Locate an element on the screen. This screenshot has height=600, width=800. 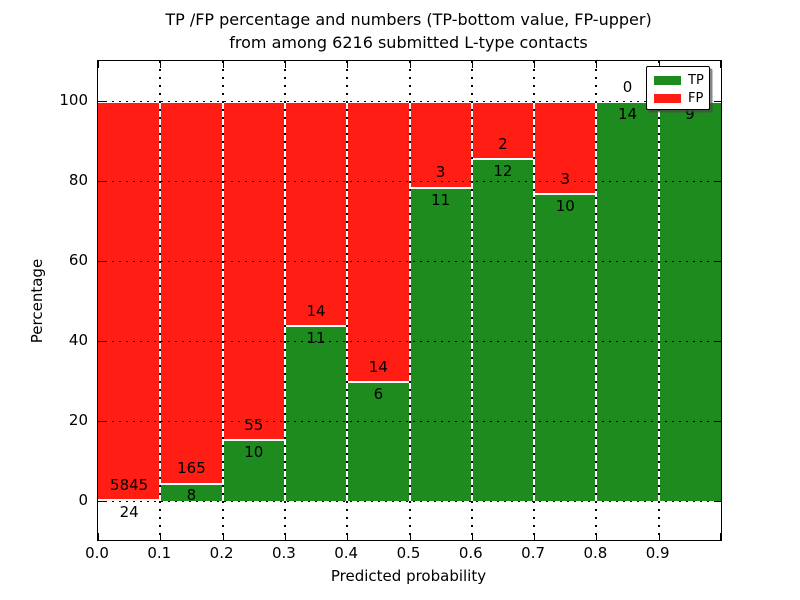
bar-fp-label: 2 is located at coordinates (503, 143).